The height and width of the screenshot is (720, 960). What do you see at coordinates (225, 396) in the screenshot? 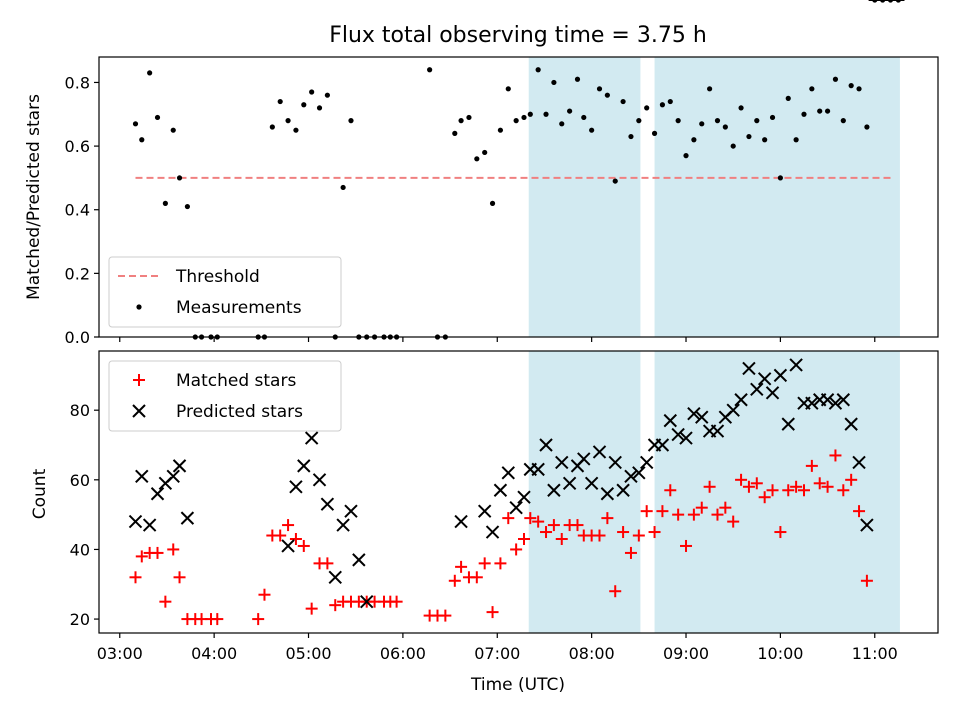
I see `legend: Matched stars Predicted stars` at bounding box center [225, 396].